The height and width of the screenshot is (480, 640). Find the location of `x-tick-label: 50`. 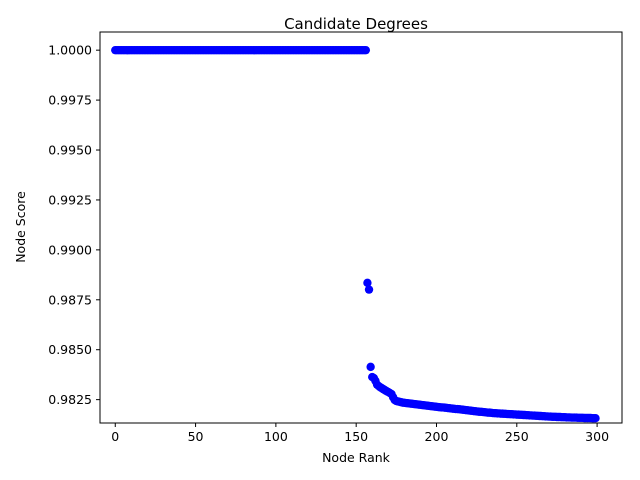

x-tick-label: 50 is located at coordinates (196, 436).